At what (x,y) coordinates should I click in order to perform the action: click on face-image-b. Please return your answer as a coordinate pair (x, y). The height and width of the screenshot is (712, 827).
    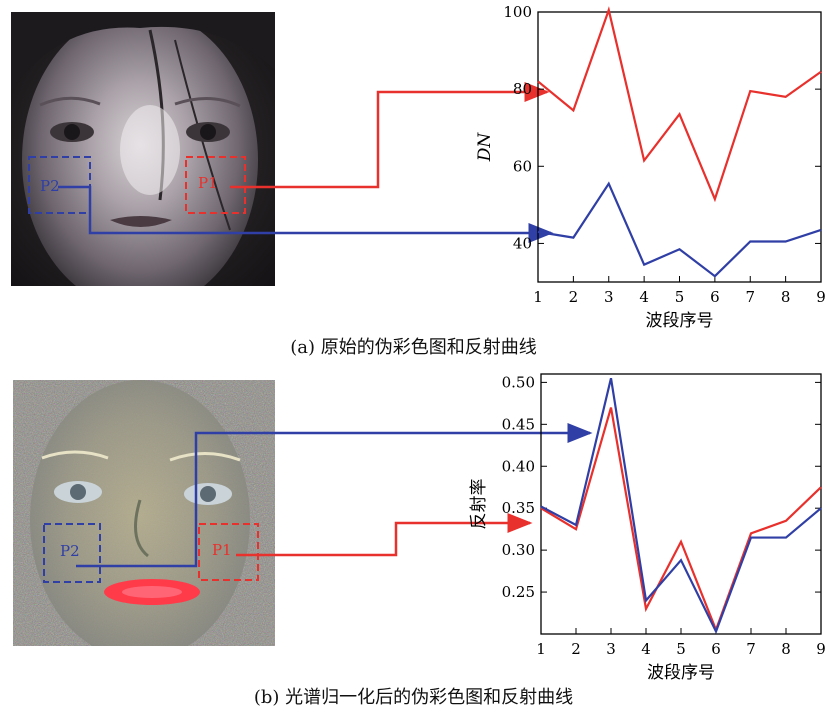
    Looking at the image, I should click on (144, 513).